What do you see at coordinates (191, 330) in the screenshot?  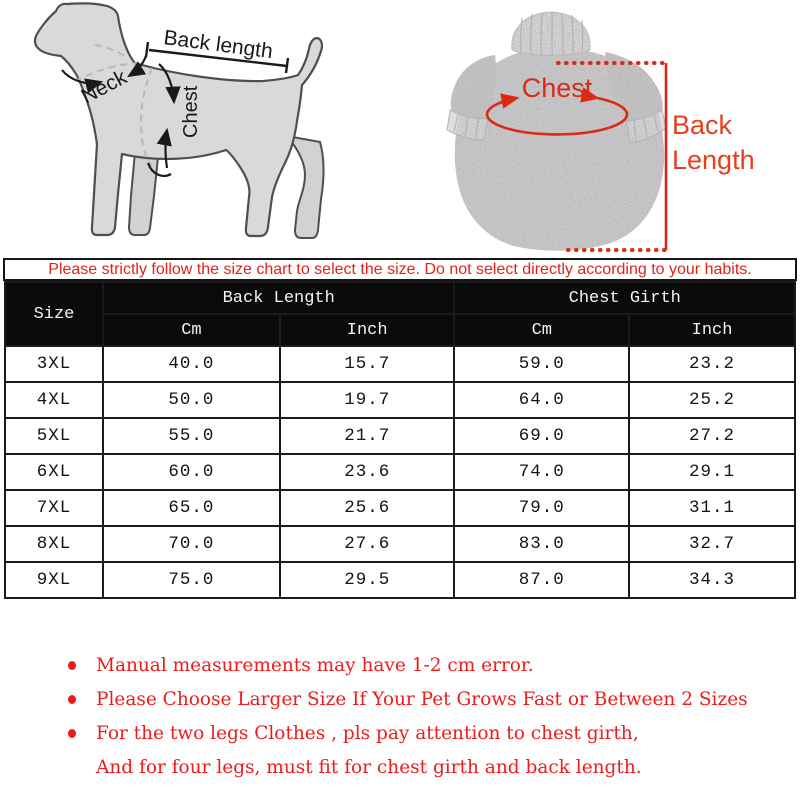 I see `header-back-cm: Cm` at bounding box center [191, 330].